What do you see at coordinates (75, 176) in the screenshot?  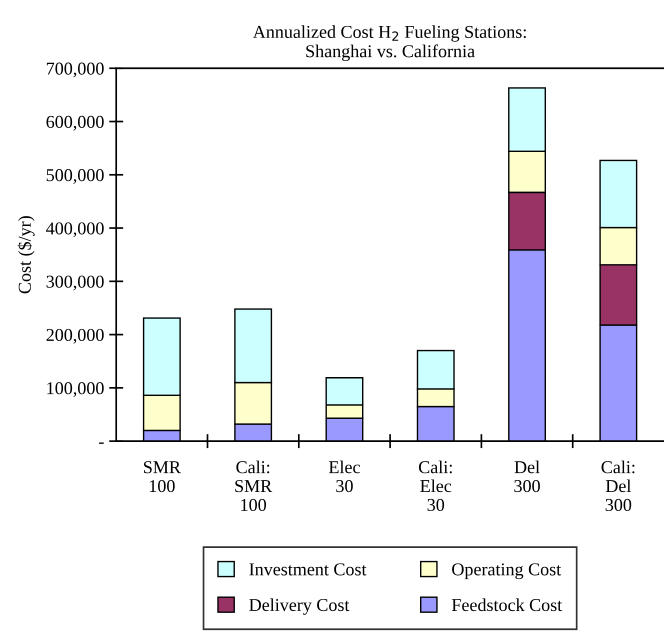 I see `y-tick-label: 500,000` at bounding box center [75, 176].